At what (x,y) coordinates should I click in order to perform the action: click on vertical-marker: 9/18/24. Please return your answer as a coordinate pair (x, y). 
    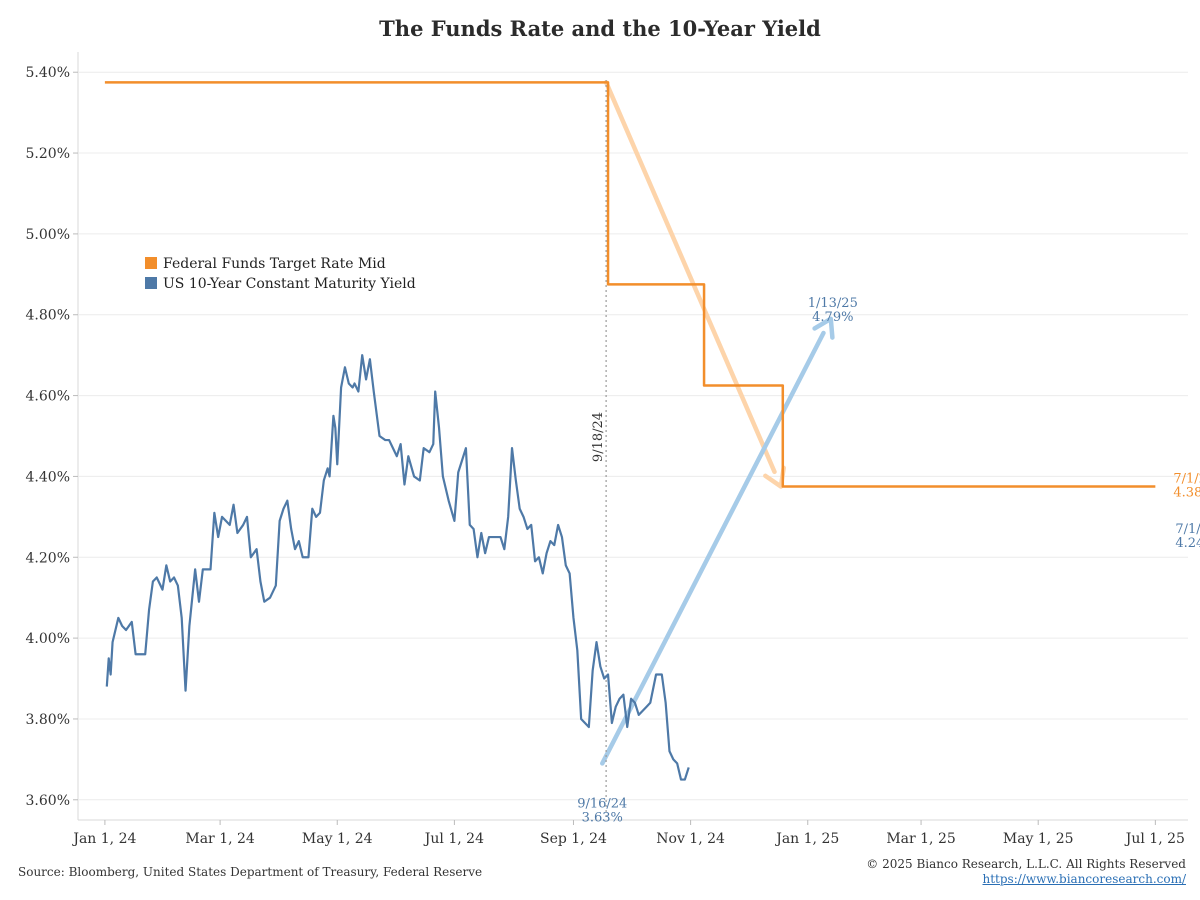
    Looking at the image, I should click on (599, 450).